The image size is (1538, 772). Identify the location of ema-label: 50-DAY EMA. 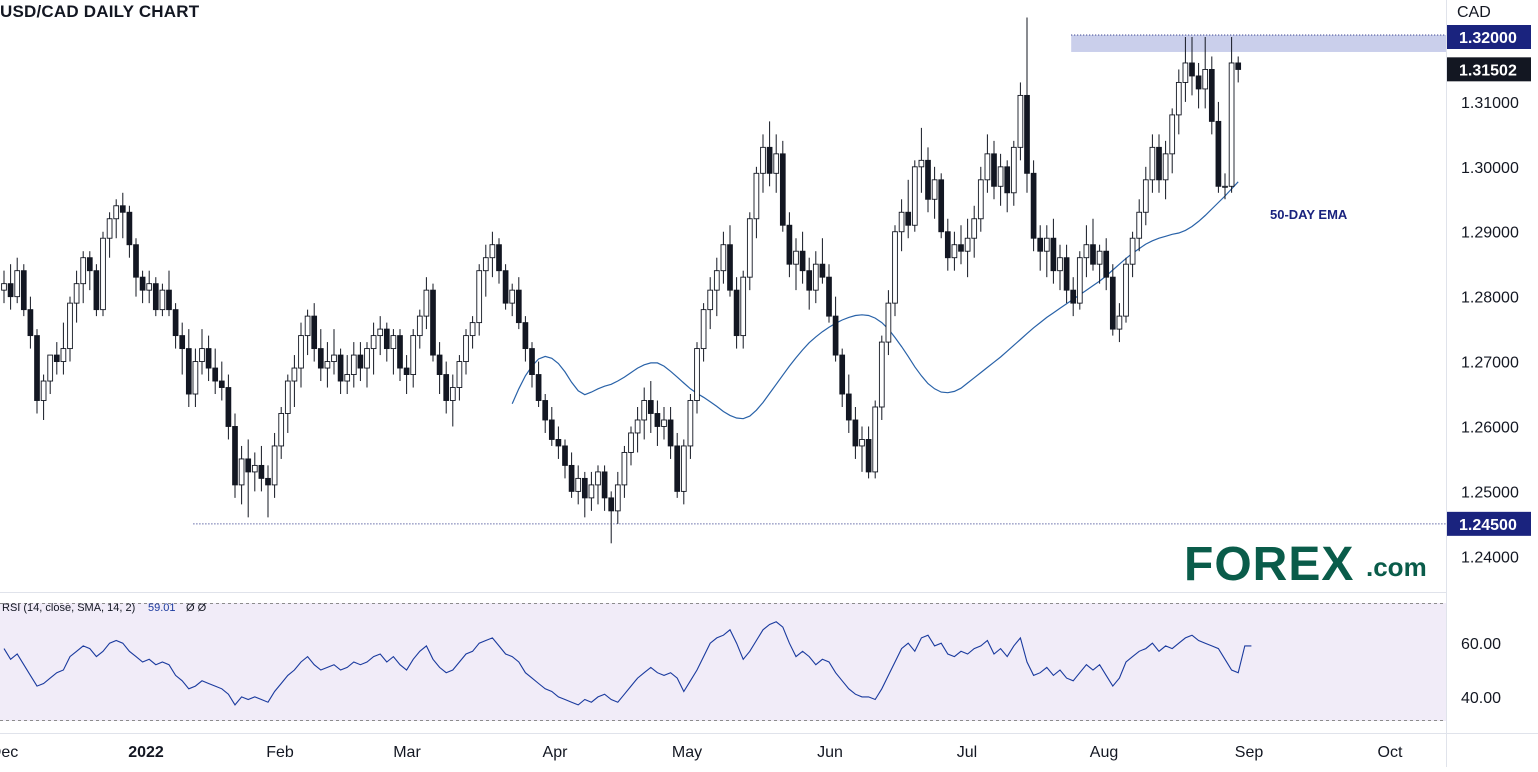
(1309, 214).